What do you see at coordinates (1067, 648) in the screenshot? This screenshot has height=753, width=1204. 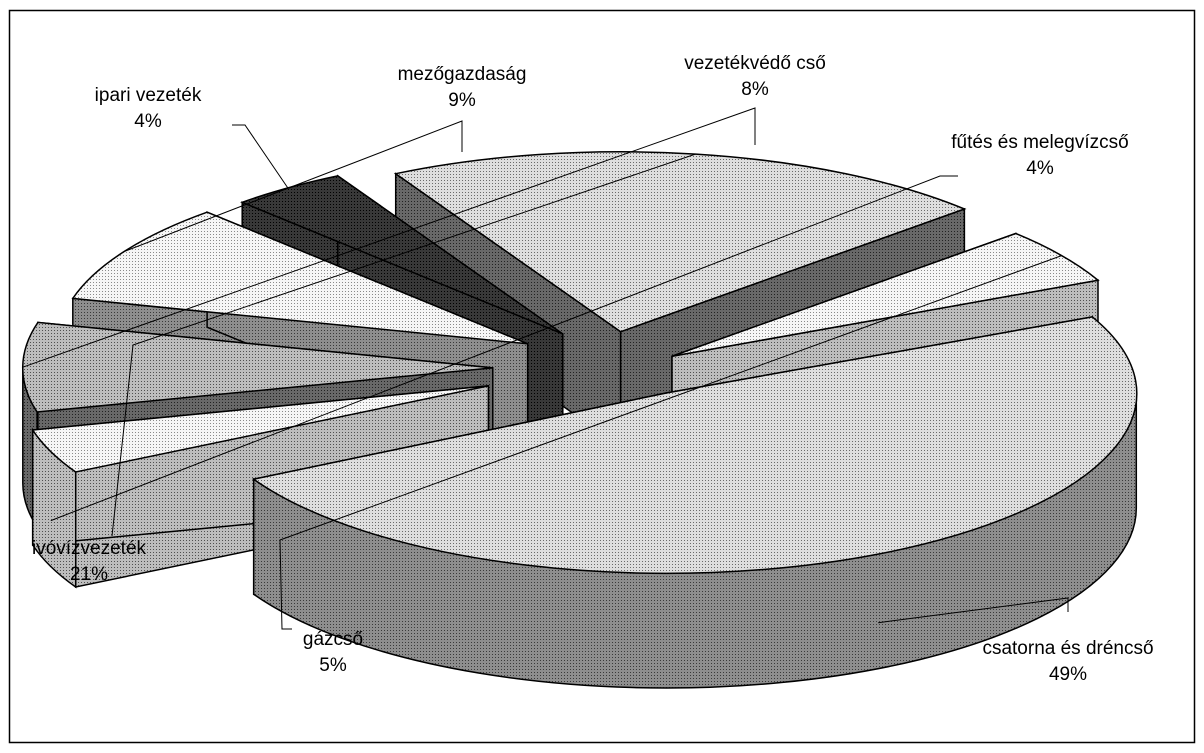 I see `slice-label: csatorna és dréncső` at bounding box center [1067, 648].